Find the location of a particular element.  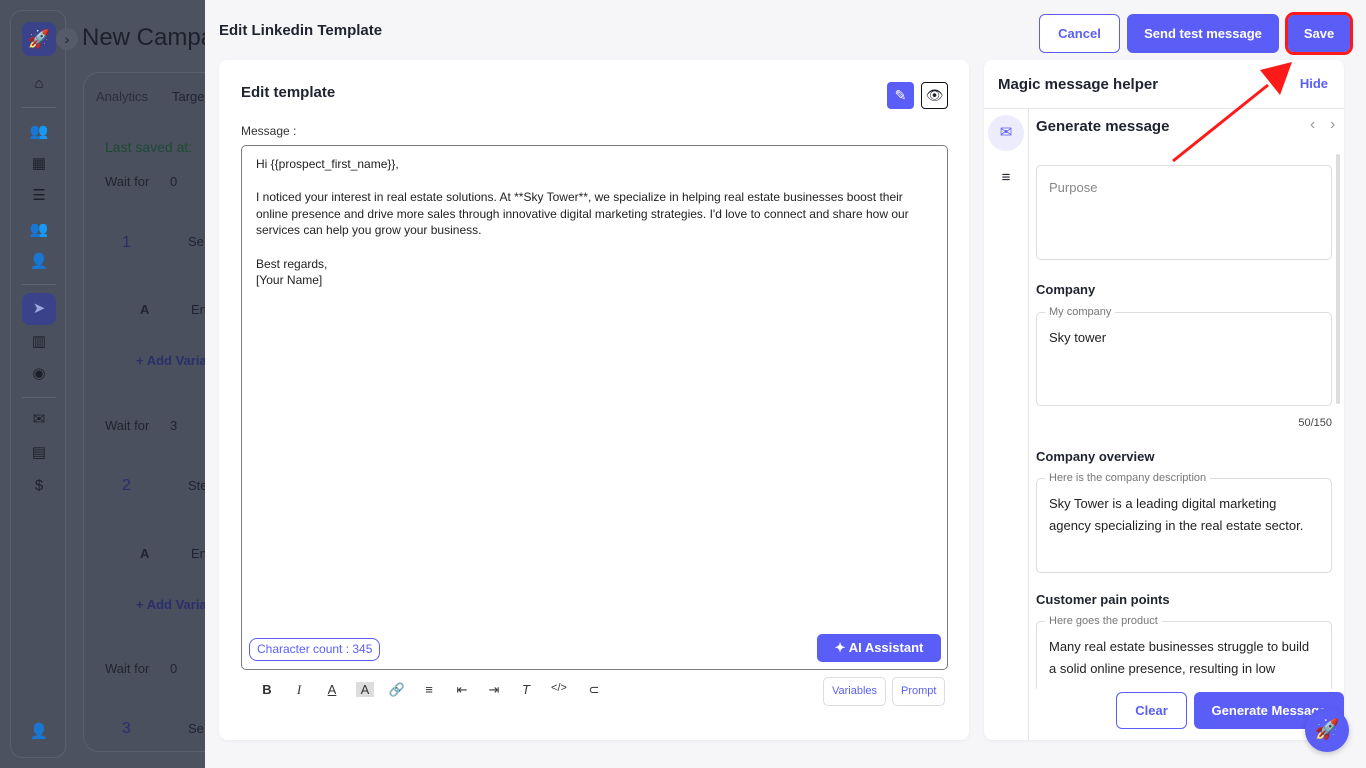

highlight-color-icon: A is located at coordinates (365, 689).